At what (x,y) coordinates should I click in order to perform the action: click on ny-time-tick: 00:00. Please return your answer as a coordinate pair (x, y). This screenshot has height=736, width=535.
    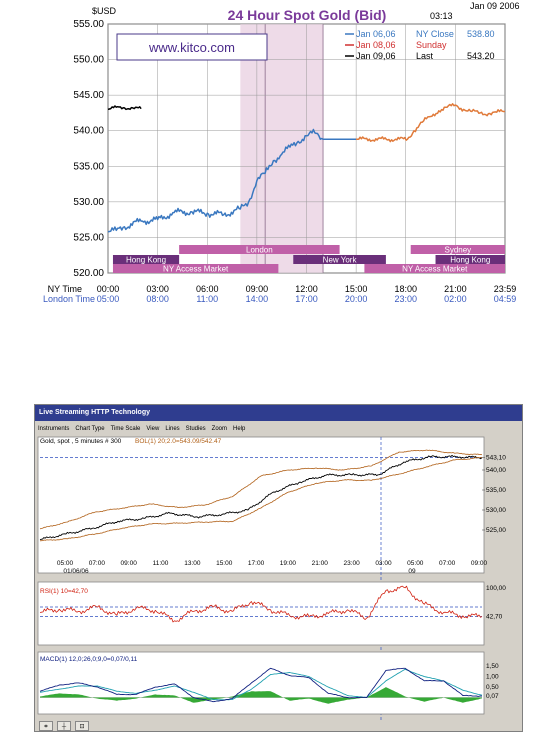
    Looking at the image, I should click on (108, 289).